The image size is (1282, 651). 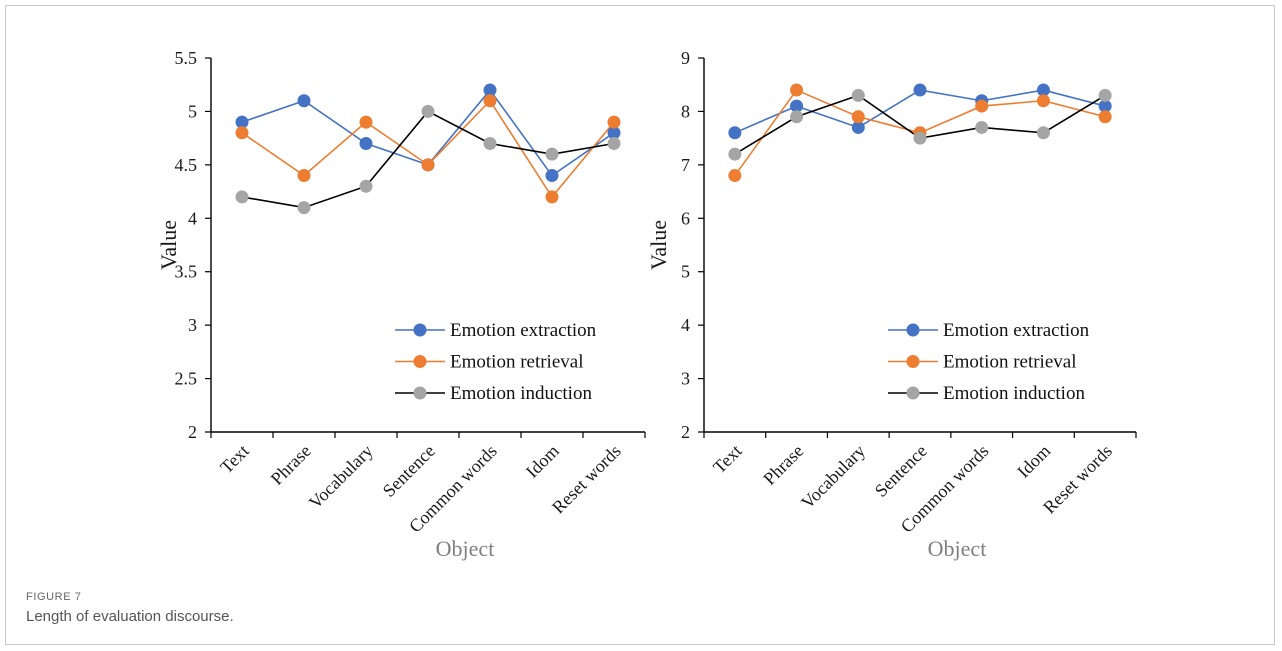 What do you see at coordinates (54, 597) in the screenshot?
I see `figure-label: FIGURE 7` at bounding box center [54, 597].